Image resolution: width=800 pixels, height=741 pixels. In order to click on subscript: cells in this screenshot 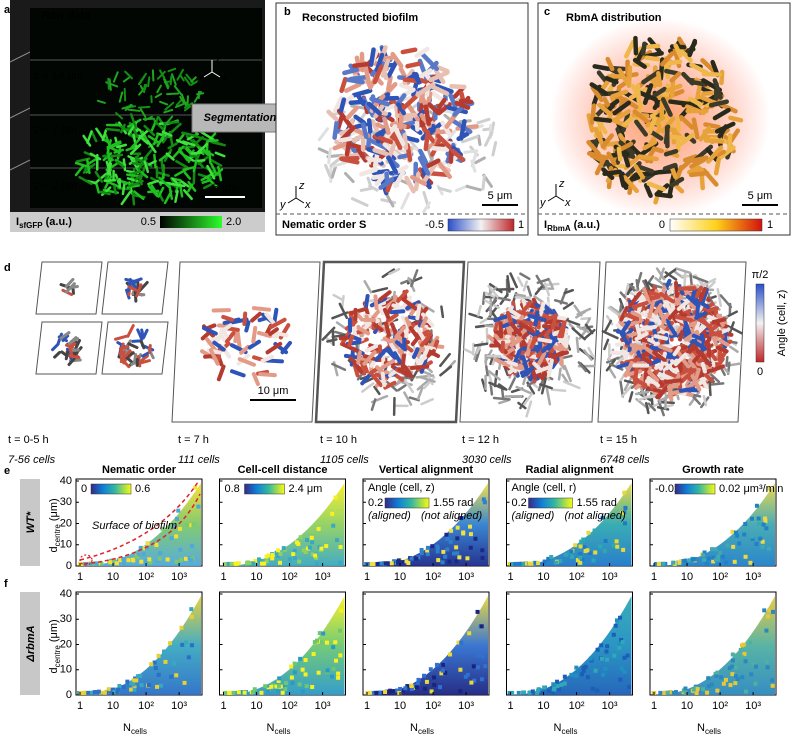, I will do `click(426, 731)`.